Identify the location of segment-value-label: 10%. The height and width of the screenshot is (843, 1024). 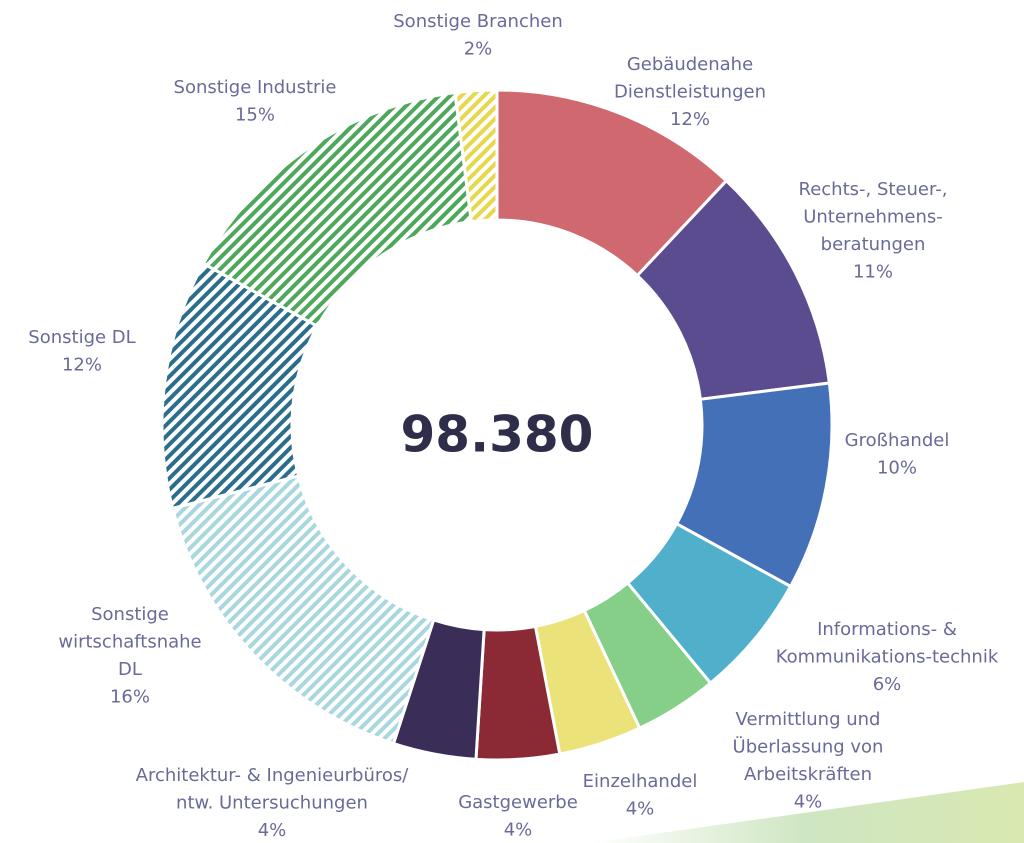
(897, 468).